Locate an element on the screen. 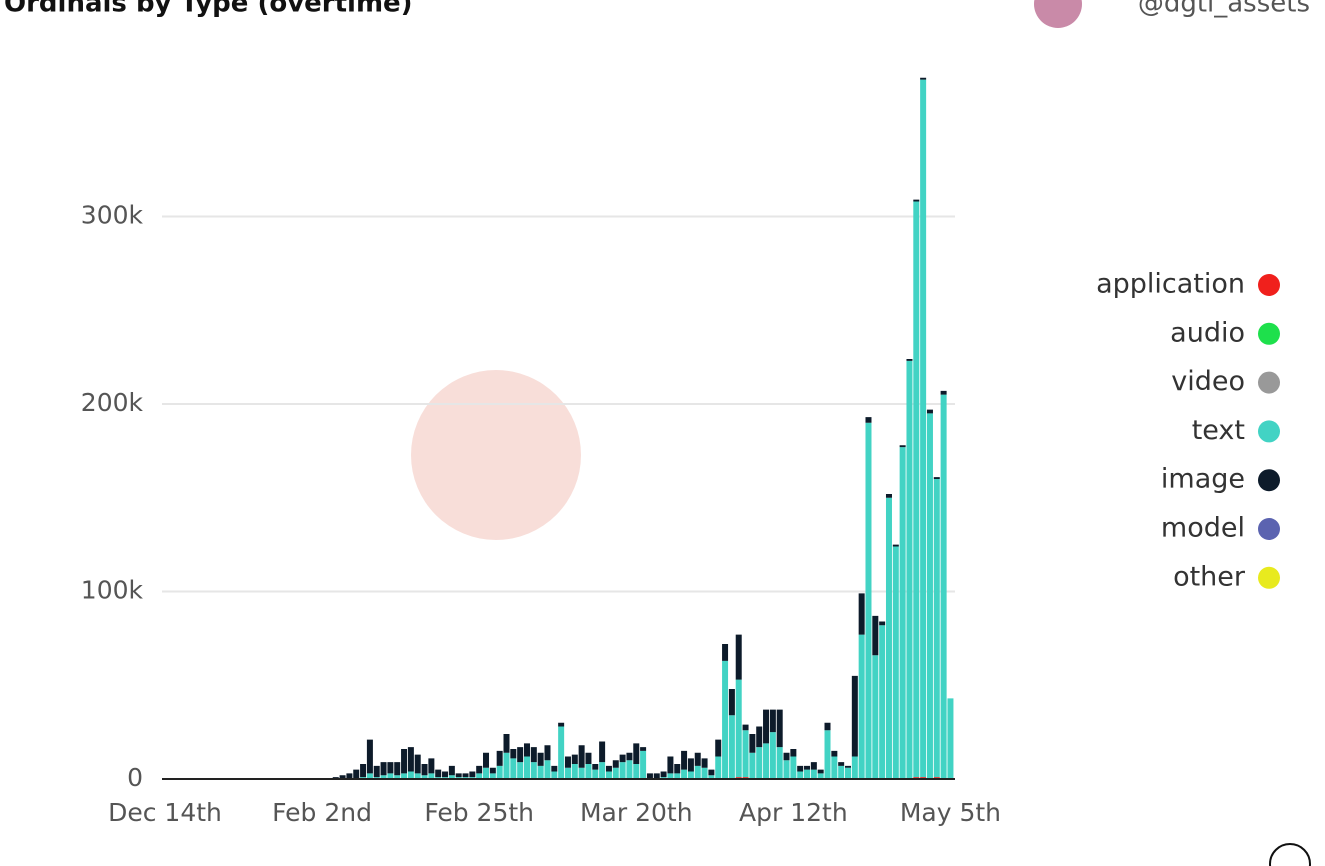  legend-label: model is located at coordinates (1203, 528).